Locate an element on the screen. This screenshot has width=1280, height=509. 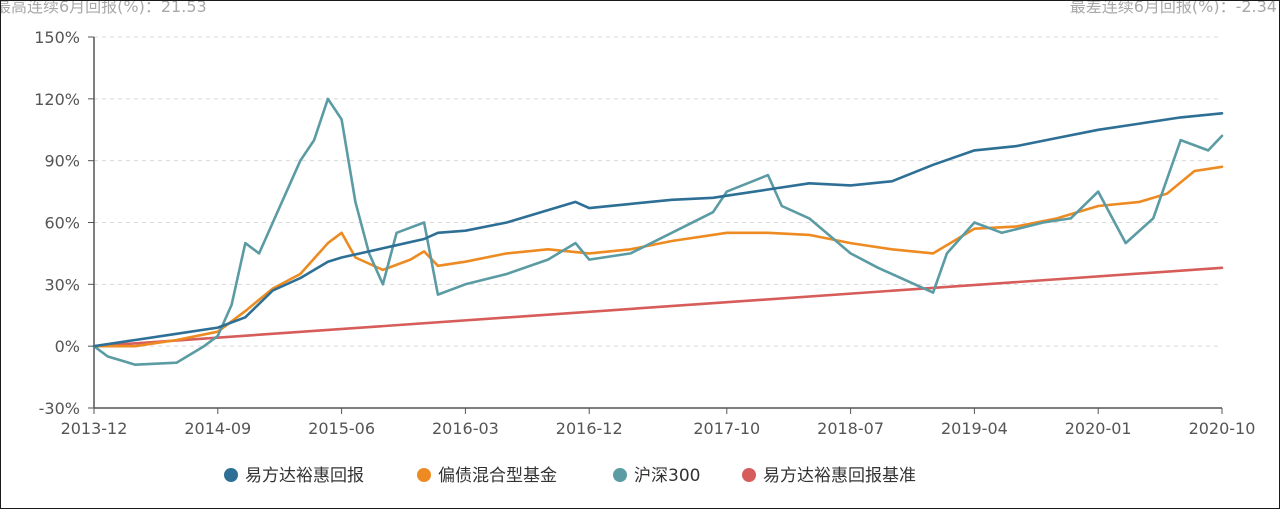
y-tick-labels: -30% 0% 30% 60% 90% 120% 150% is located at coordinates (57, 223).